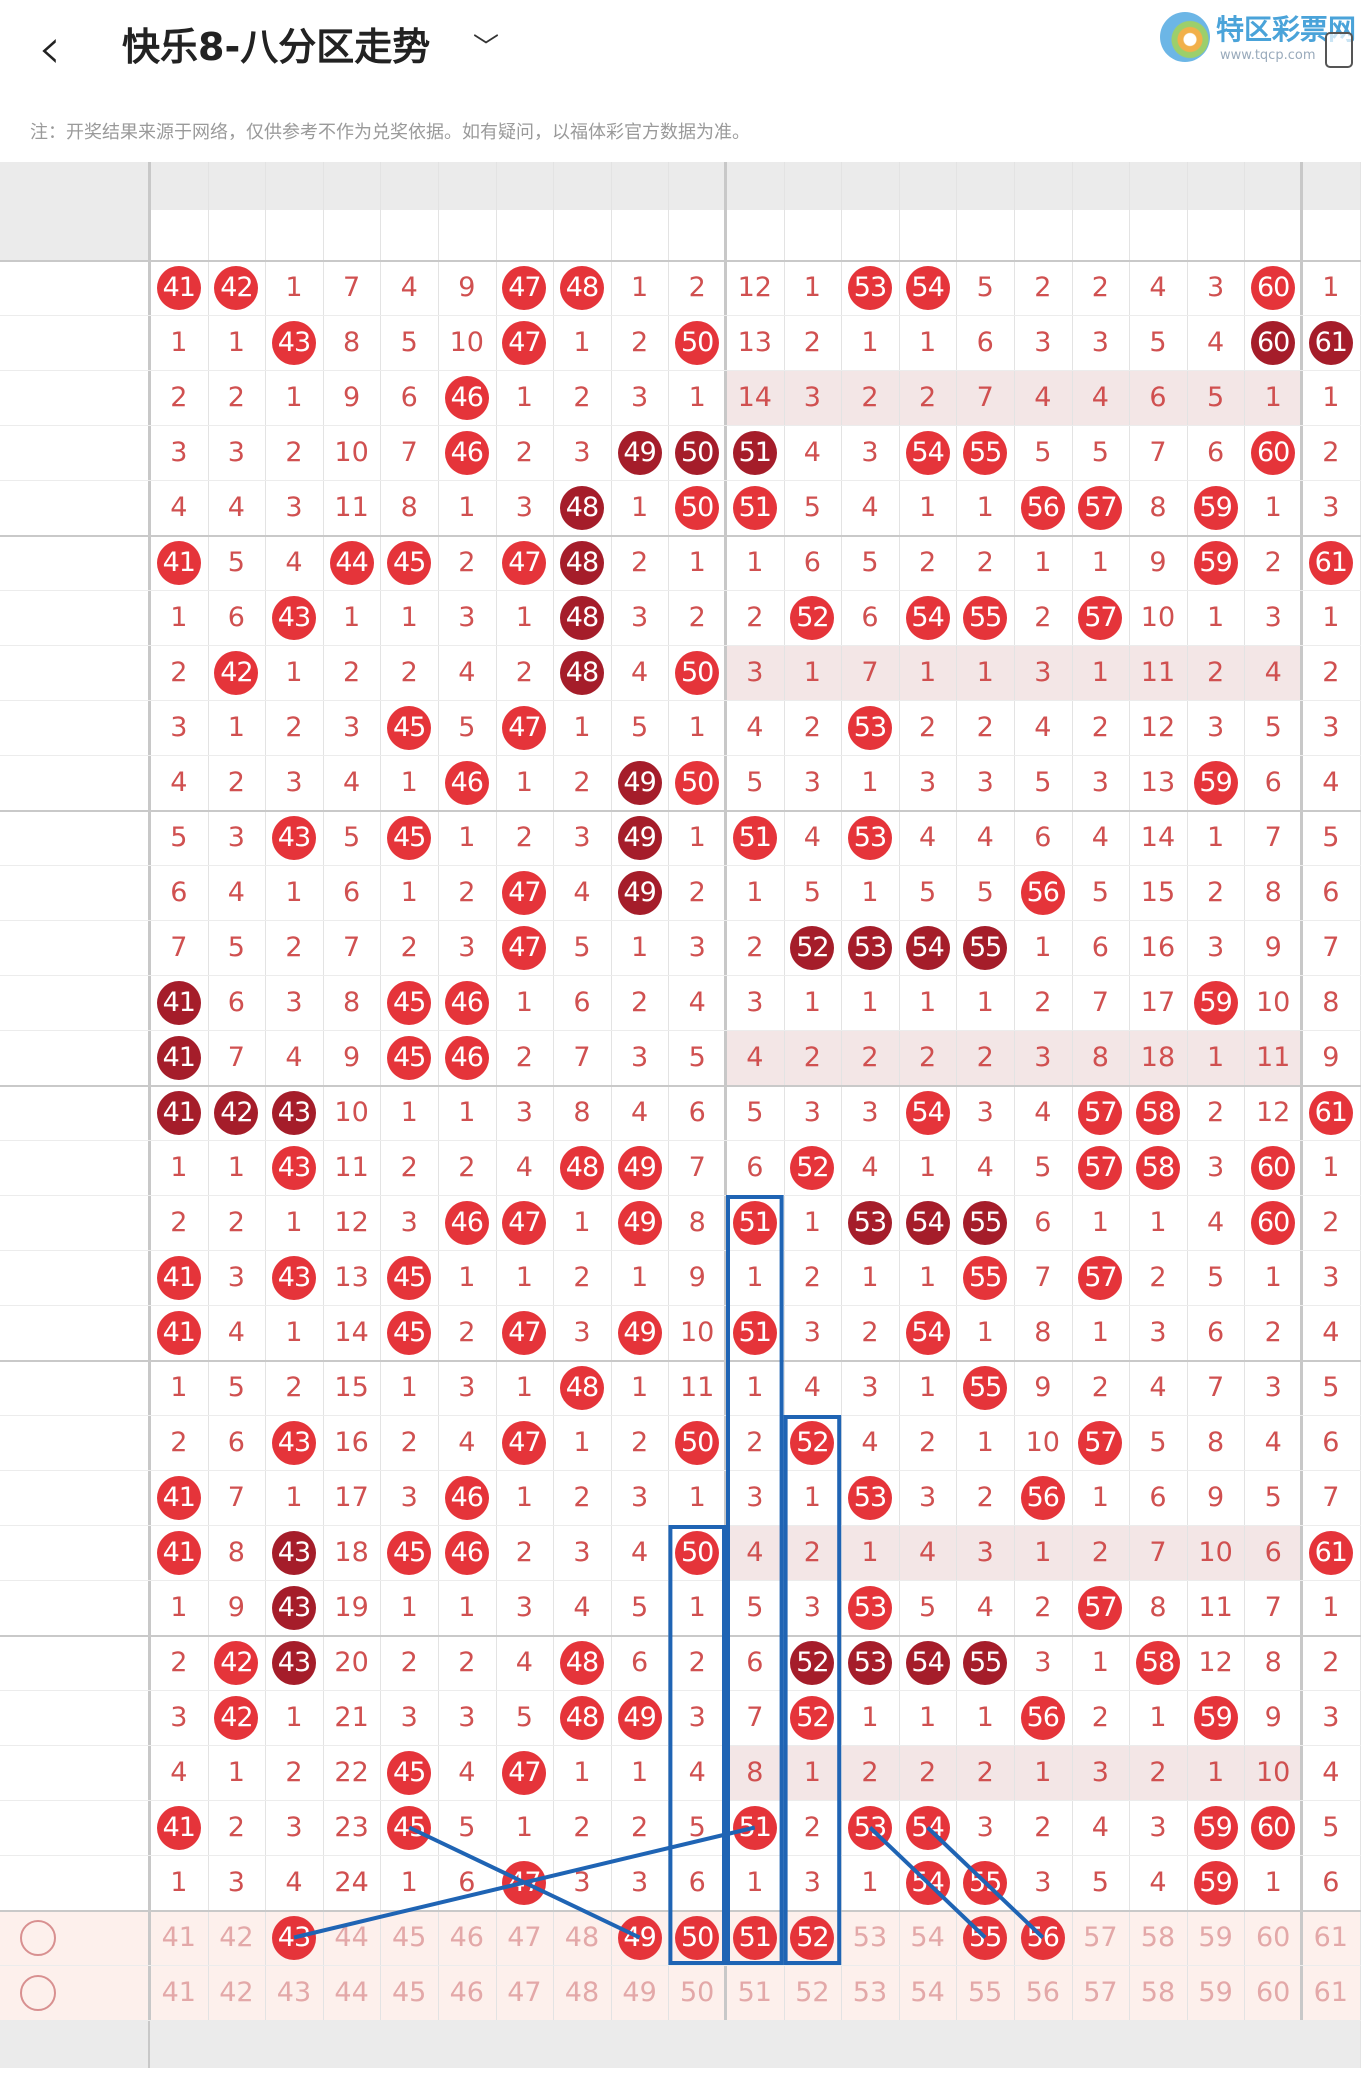  Describe the element at coordinates (276, 47) in the screenshot. I see `page-title: 快乐8-八分区走势` at that location.